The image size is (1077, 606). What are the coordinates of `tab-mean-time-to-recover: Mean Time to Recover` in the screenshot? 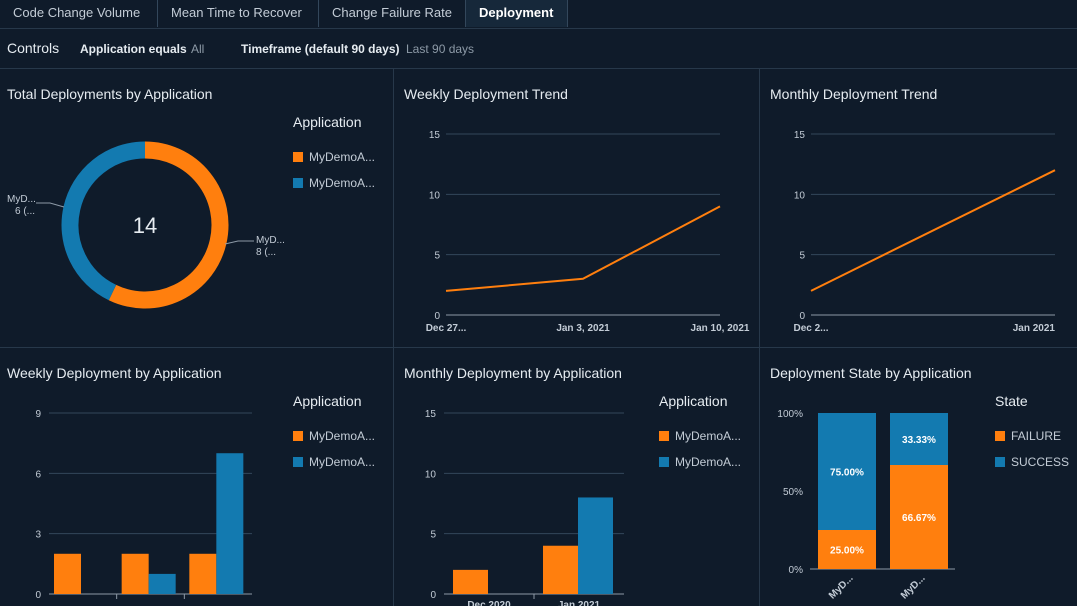 It's located at (236, 13).